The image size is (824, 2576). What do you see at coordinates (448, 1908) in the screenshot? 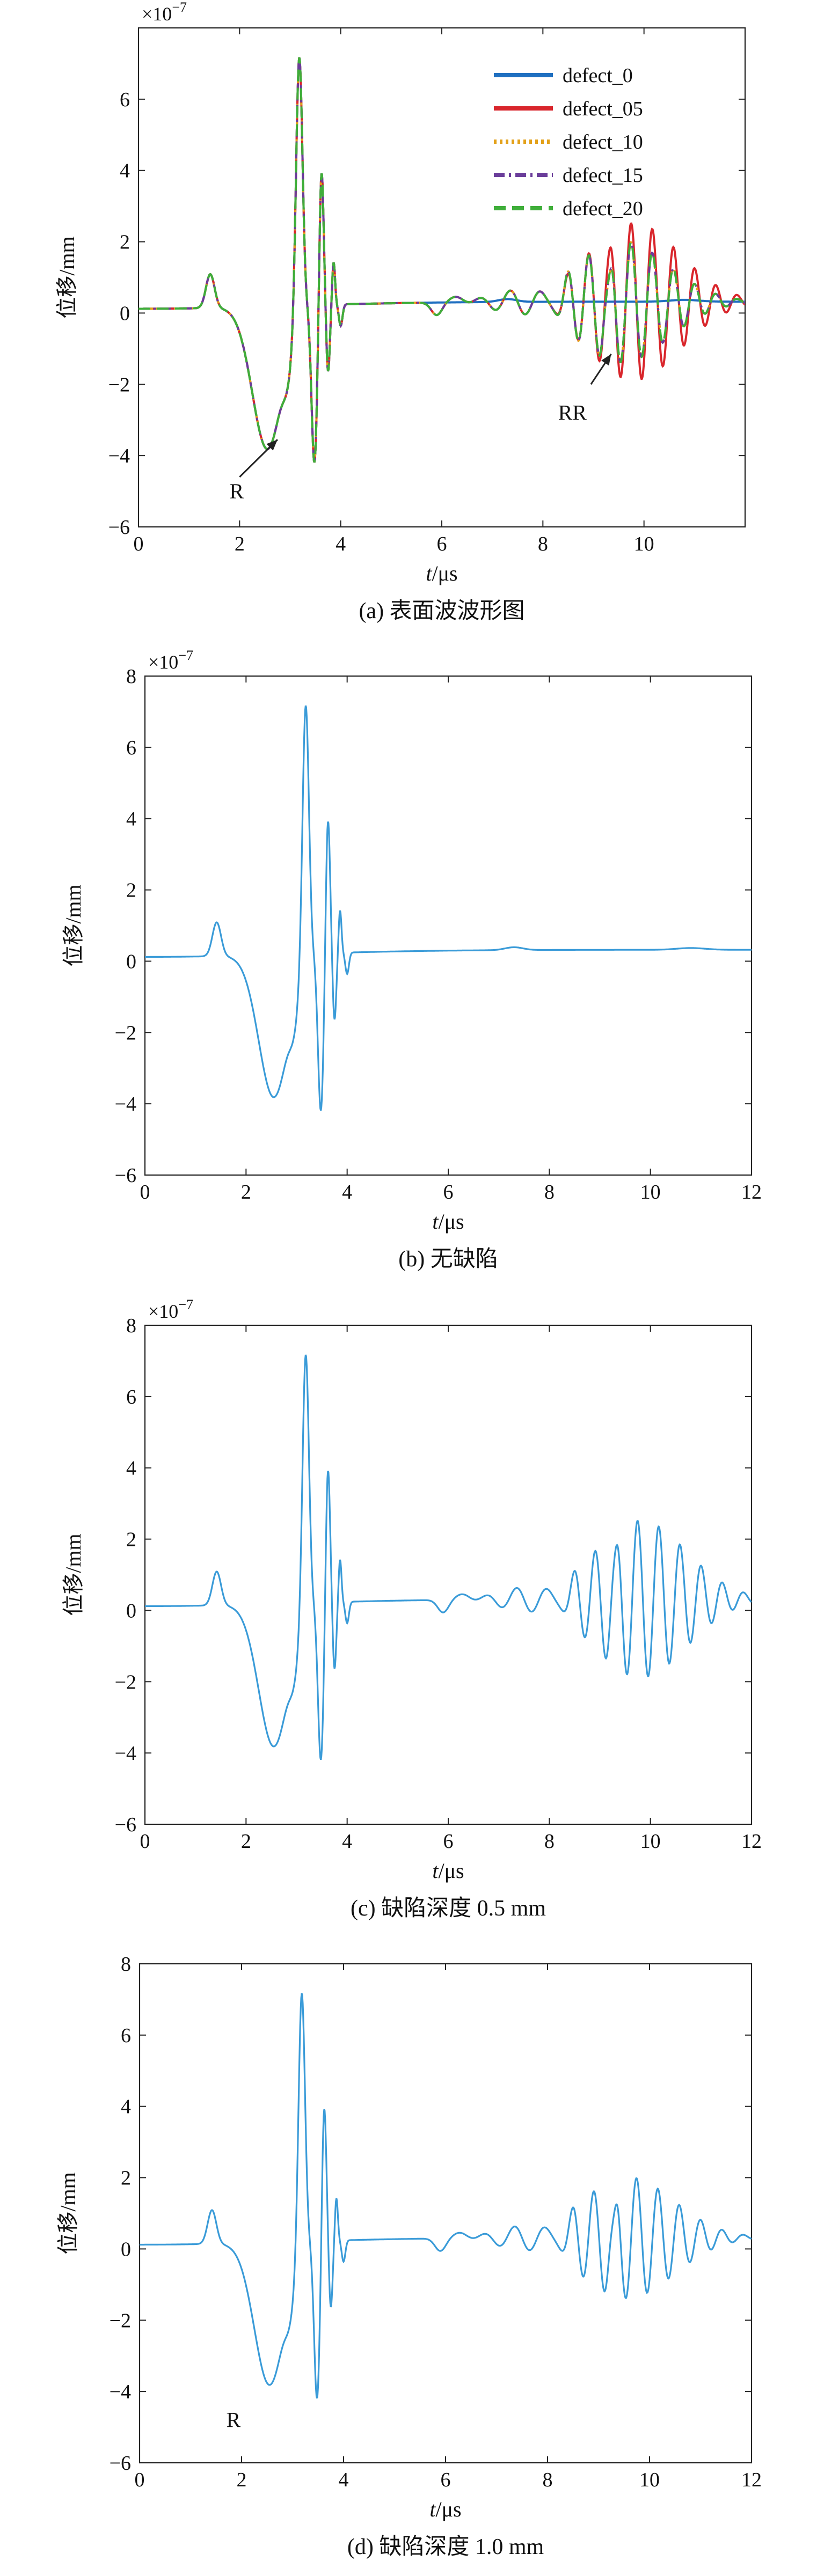
I see `figure-caption: (c) 缺陷深度 0.5 mm` at bounding box center [448, 1908].